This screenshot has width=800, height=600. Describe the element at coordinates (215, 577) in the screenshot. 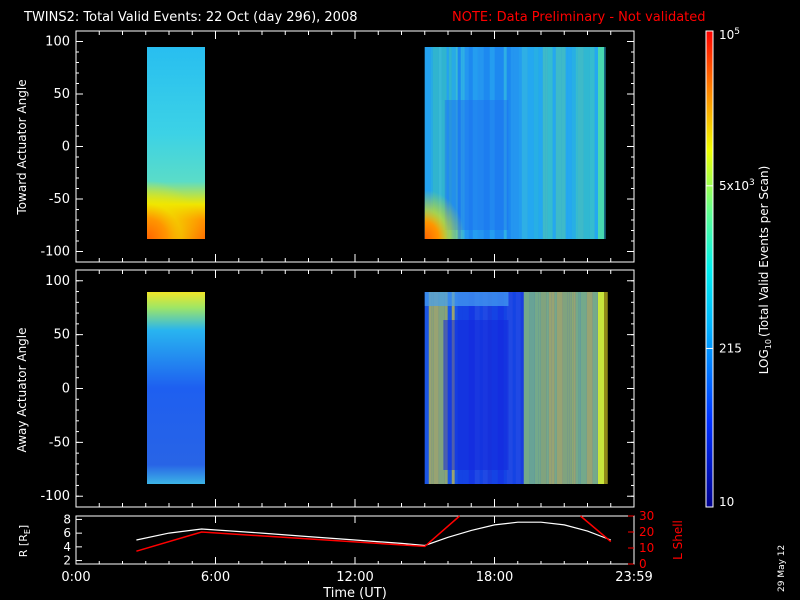

I see `x-tick-label: 6:00` at that location.